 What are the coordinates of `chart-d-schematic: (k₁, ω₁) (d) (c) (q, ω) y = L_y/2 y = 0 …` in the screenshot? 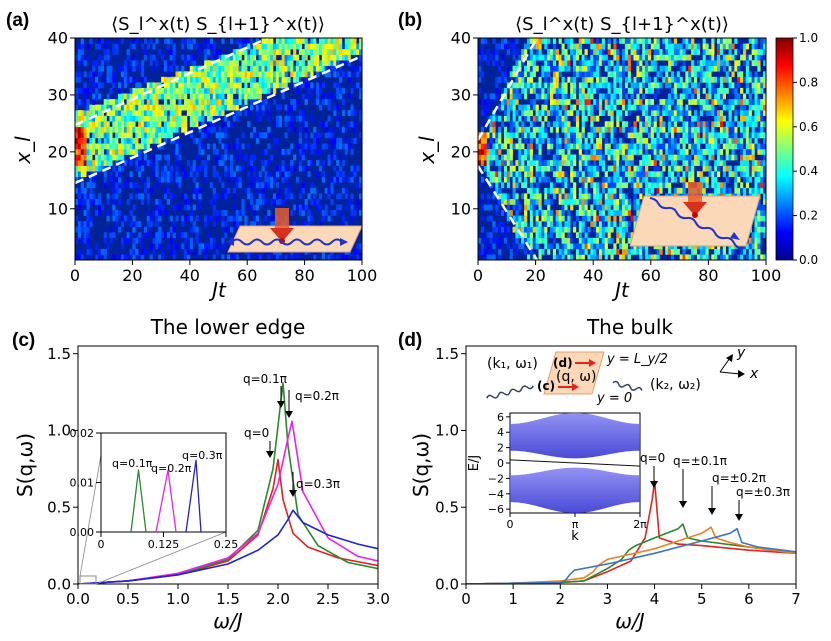 It's located at (622, 375).